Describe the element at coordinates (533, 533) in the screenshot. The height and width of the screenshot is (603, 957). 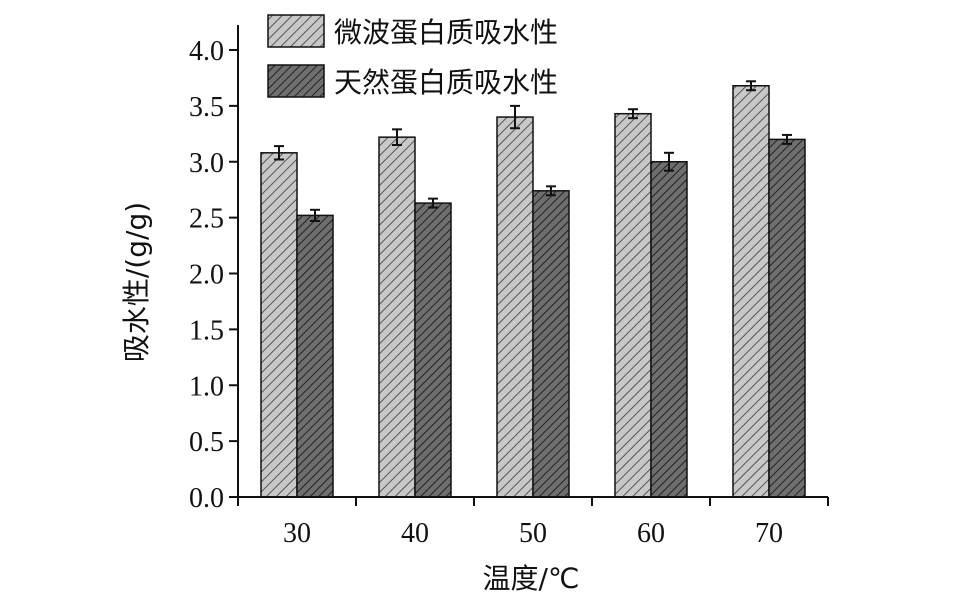
I see `x-tick-label-50: 50` at that location.